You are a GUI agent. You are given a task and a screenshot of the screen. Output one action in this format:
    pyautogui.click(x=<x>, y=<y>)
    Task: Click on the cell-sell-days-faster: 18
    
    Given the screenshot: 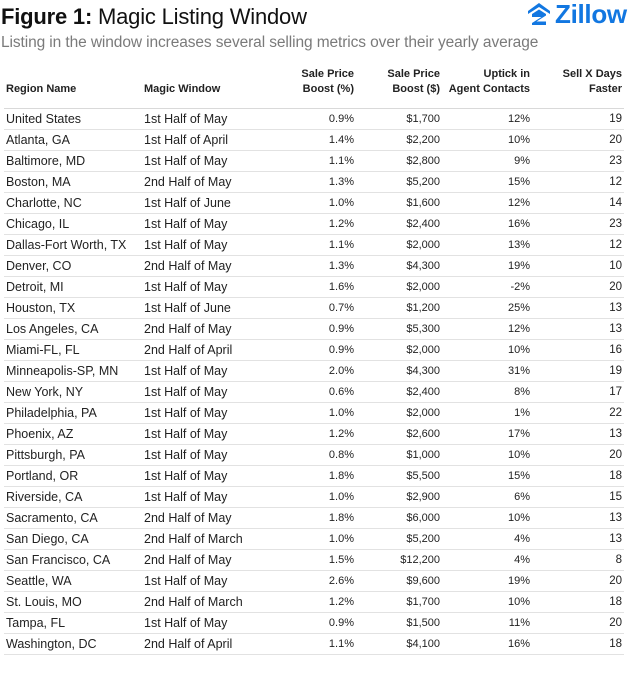 What is the action you would take?
    pyautogui.click(x=578, y=476)
    